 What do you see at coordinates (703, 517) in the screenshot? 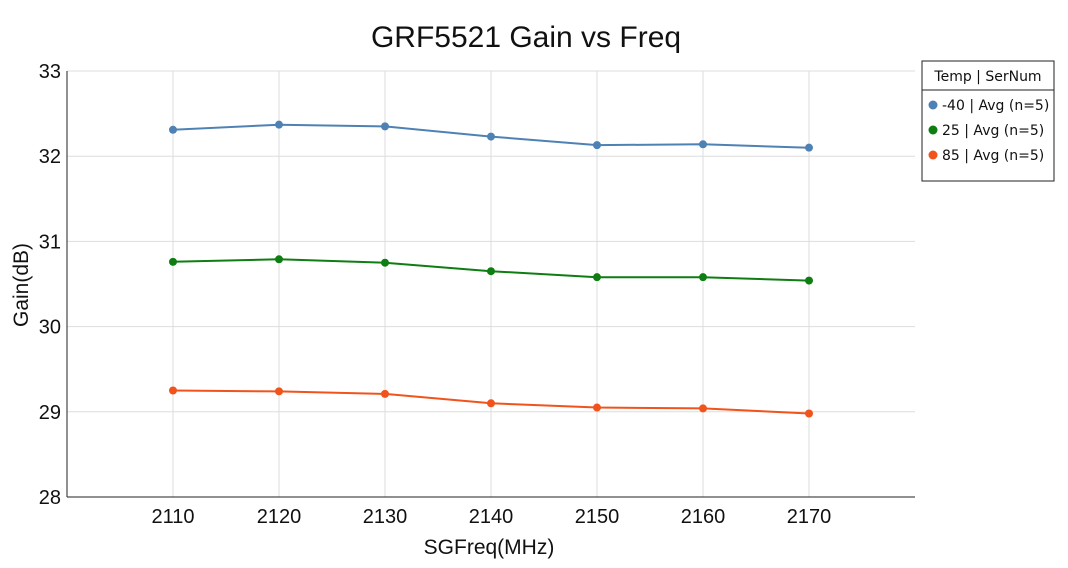
I see `x-tick-label: 2160` at bounding box center [703, 517].